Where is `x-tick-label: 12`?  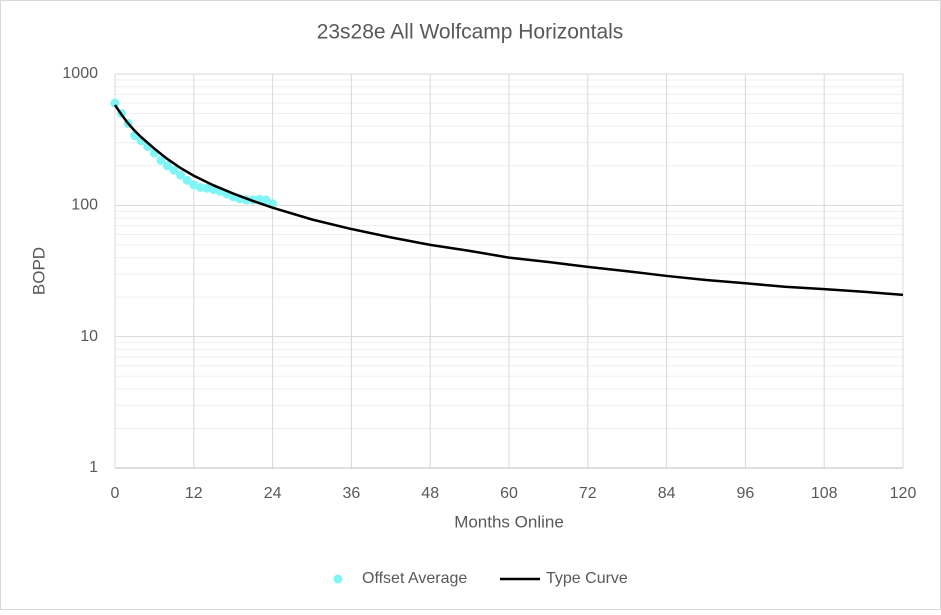
x-tick-label: 12 is located at coordinates (194, 493).